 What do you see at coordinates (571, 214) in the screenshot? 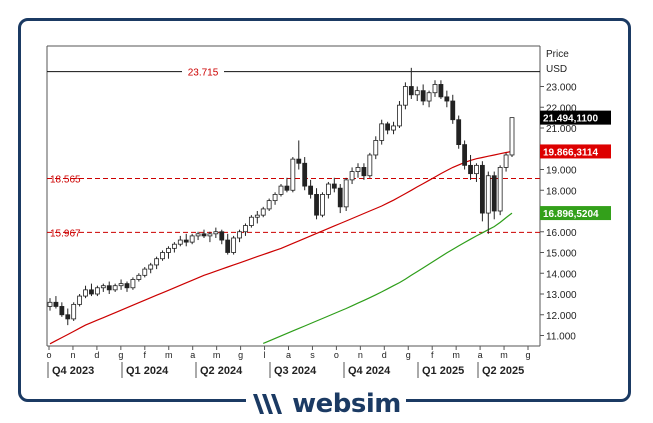
I see `green-ma-tag: 16.896,5204` at bounding box center [571, 214].